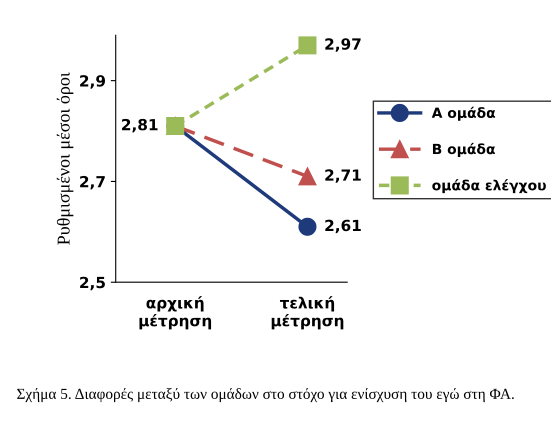  Describe the element at coordinates (343, 227) in the screenshot. I see `data-label: 2,61` at that location.